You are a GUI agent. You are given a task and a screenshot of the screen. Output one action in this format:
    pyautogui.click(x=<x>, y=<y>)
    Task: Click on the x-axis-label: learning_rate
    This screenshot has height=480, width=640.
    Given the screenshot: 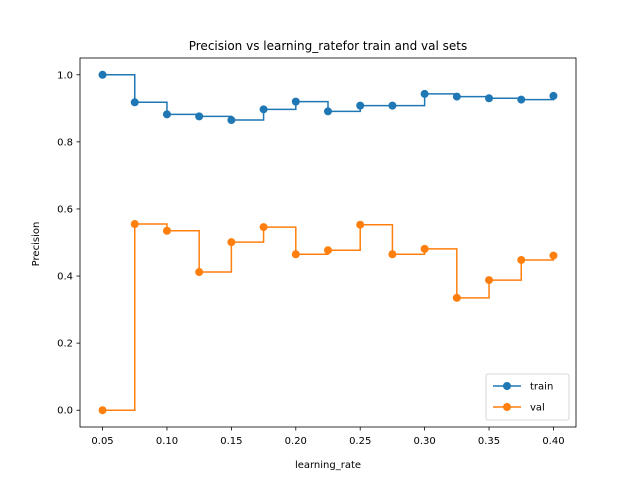 What is the action you would take?
    pyautogui.click(x=328, y=465)
    